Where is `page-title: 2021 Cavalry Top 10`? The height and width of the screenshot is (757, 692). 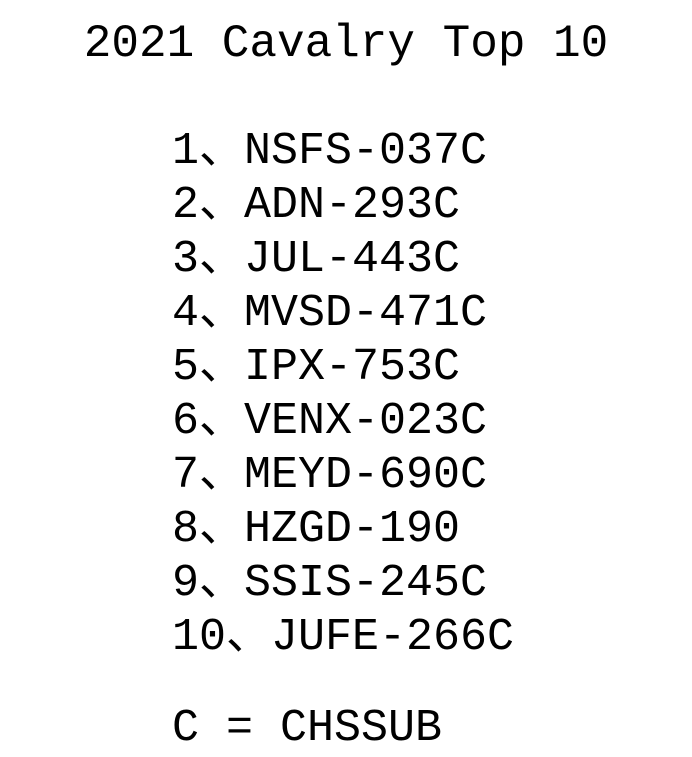
page-title: 2021 Cavalry Top 10 is located at coordinates (346, 44).